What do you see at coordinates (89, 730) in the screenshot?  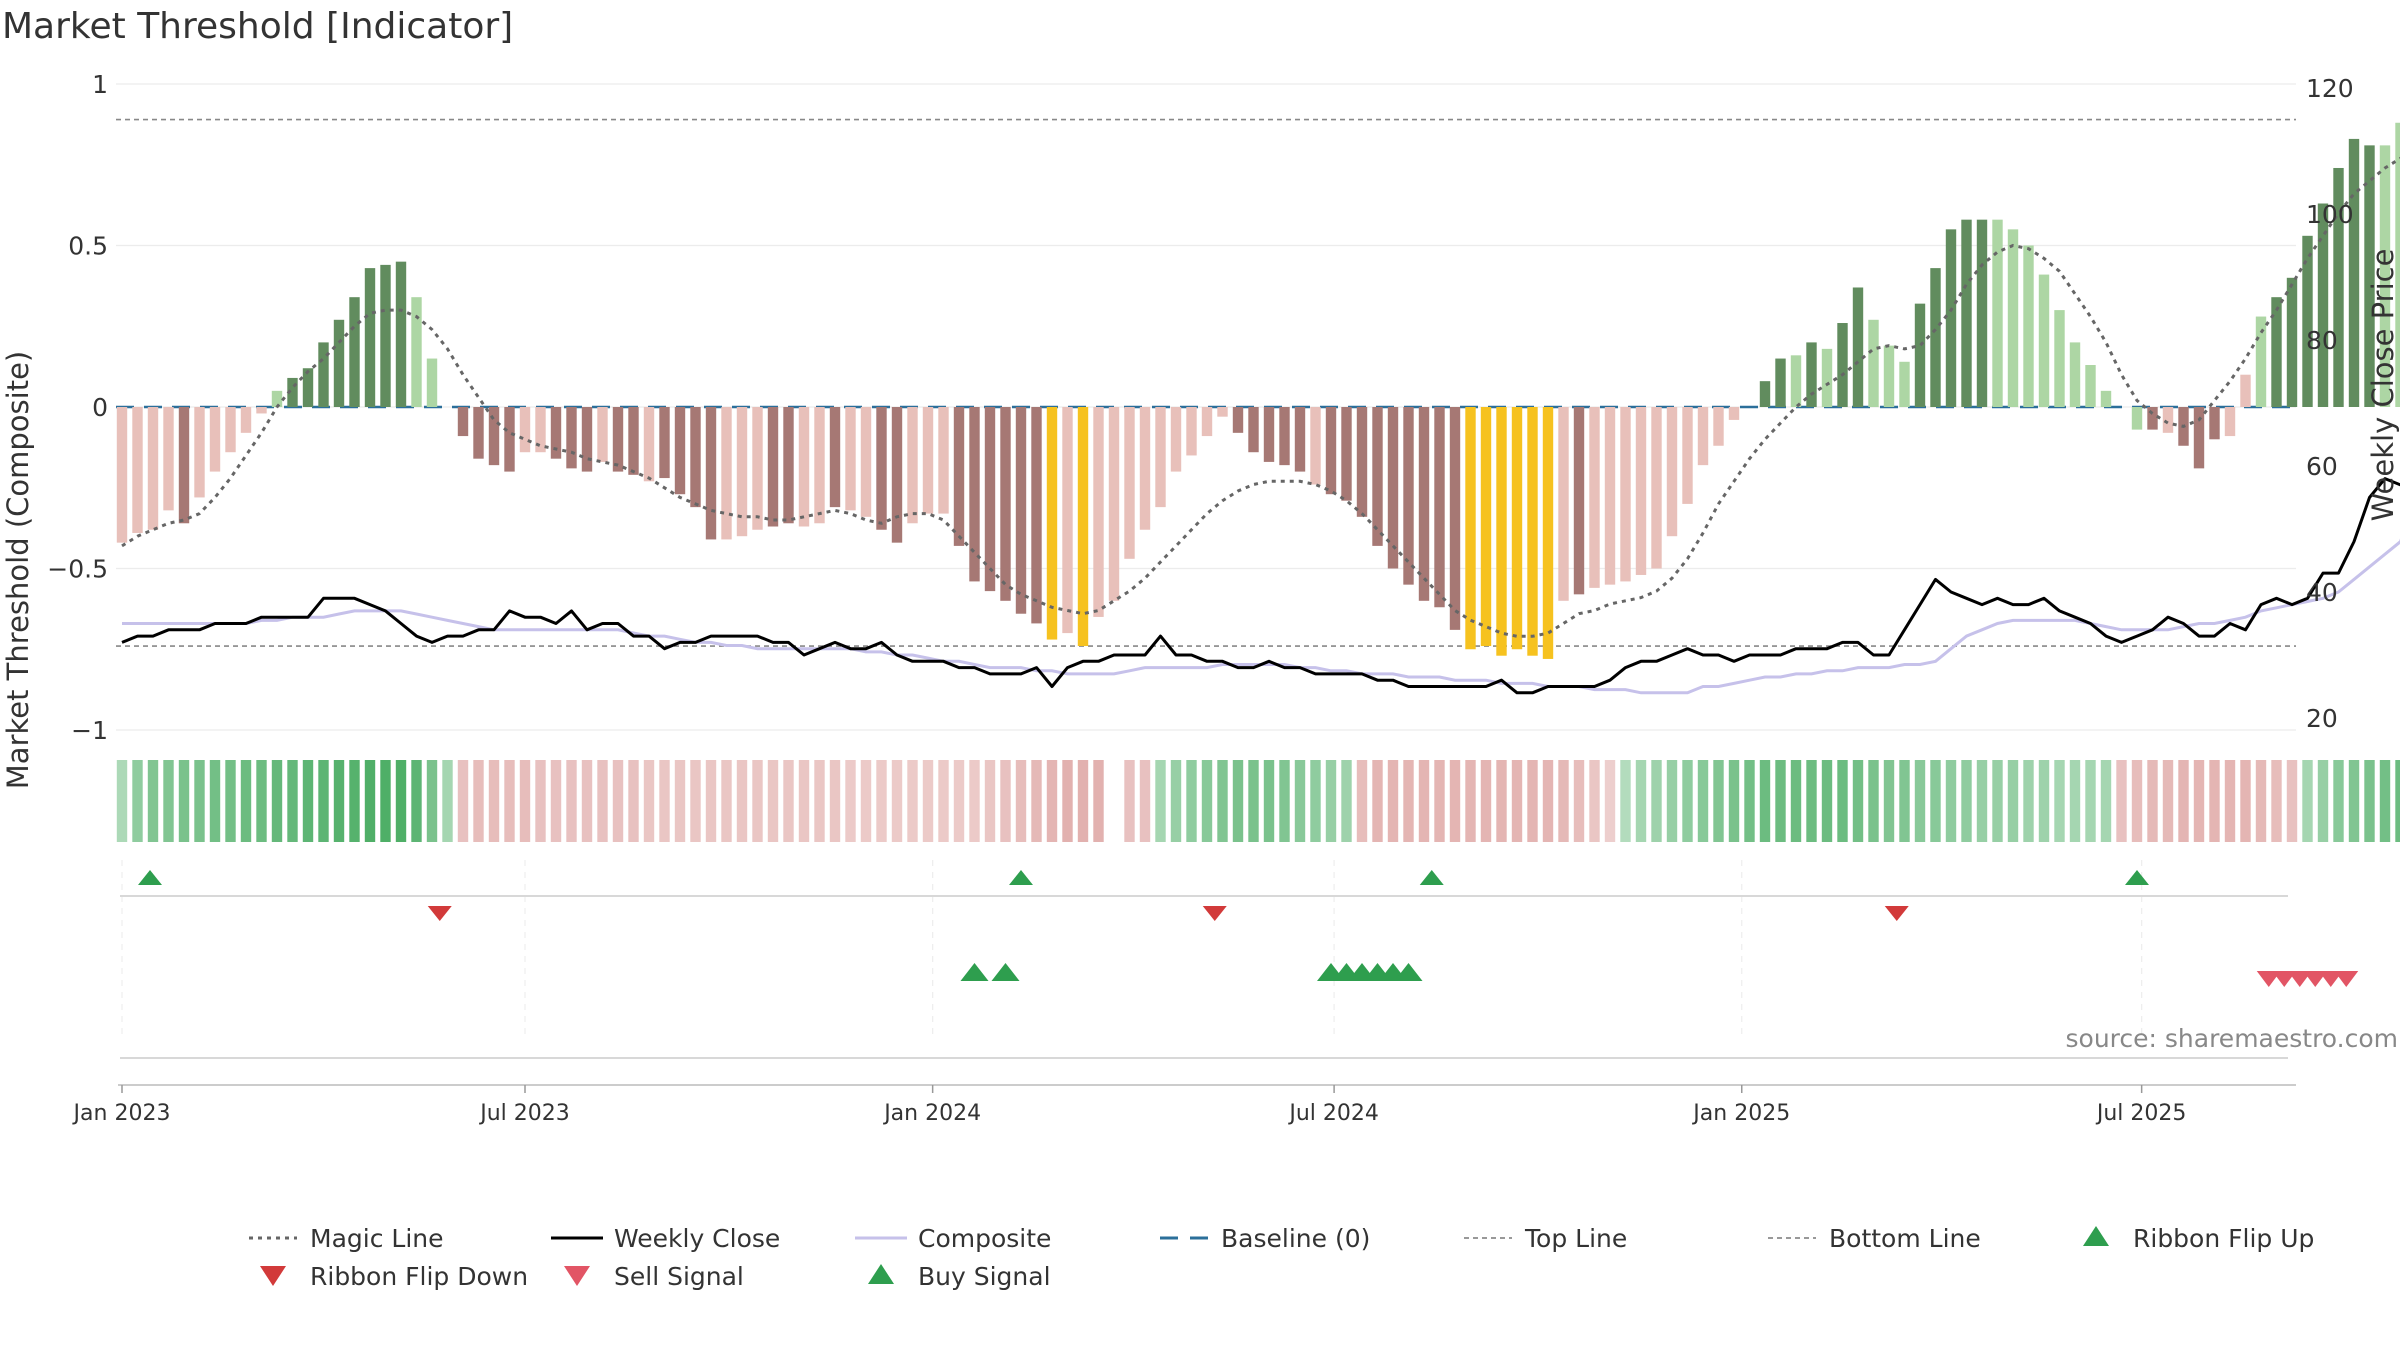 I see `left-tick-label: −1` at bounding box center [89, 730].